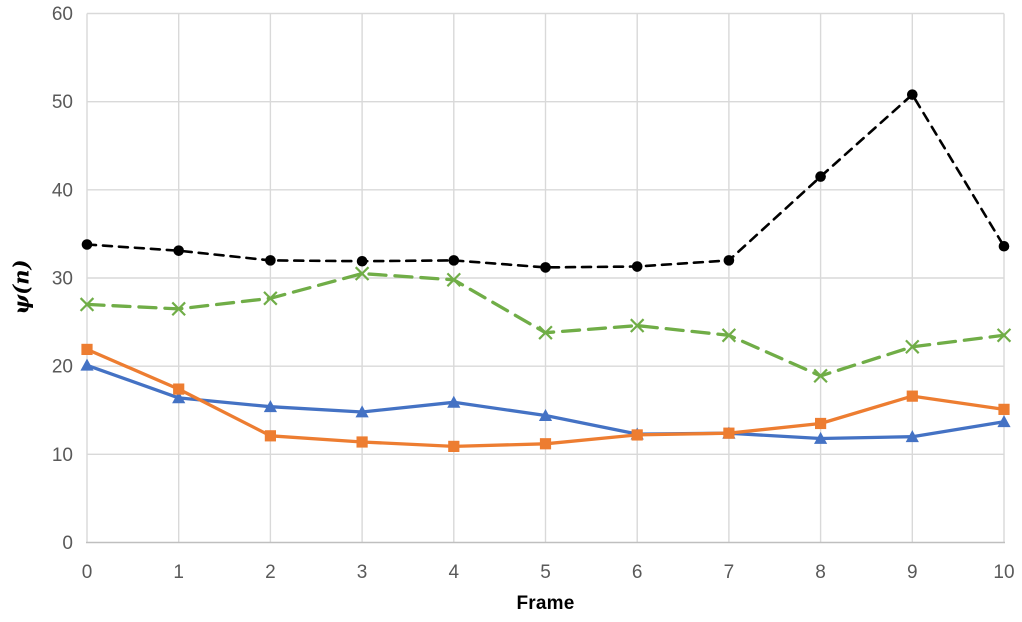 The width and height of the screenshot is (1022, 622). What do you see at coordinates (67, 543) in the screenshot?
I see `y-tick-label: 0` at bounding box center [67, 543].